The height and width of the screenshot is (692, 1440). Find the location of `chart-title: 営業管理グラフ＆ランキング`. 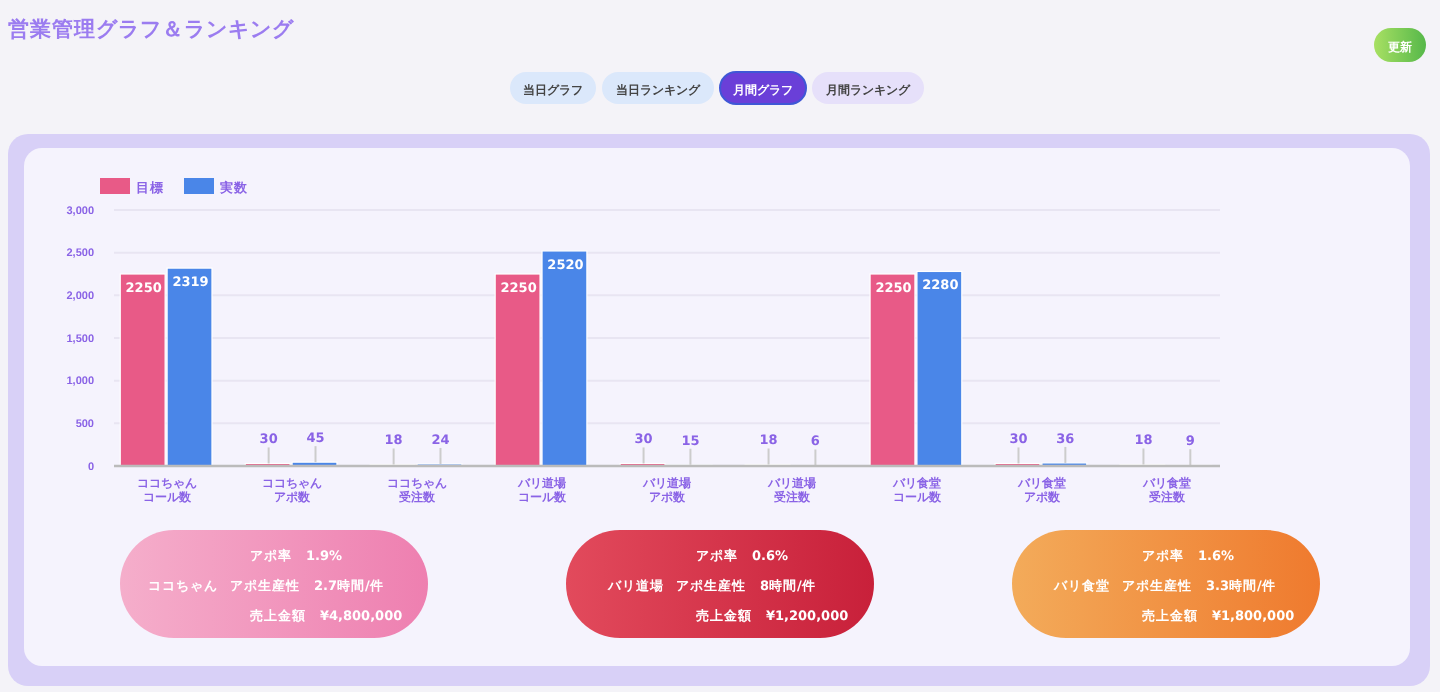

chart-title: 営業管理グラフ＆ランキング is located at coordinates (152, 29).